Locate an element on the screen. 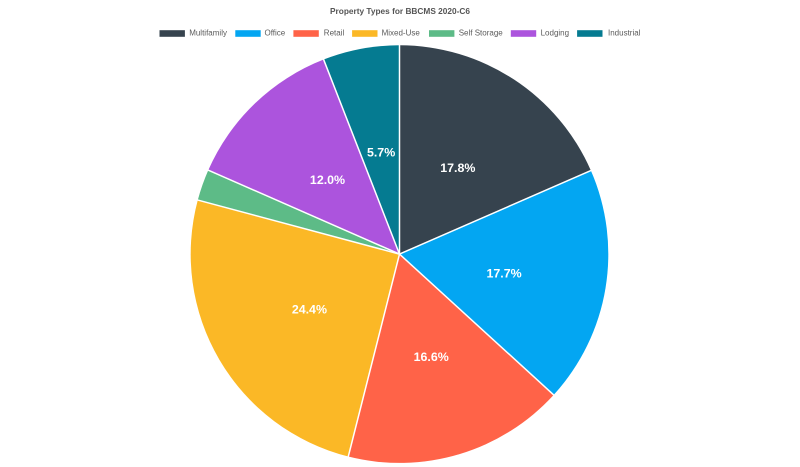  svg-text: Self Storage is located at coordinates (481, 33).